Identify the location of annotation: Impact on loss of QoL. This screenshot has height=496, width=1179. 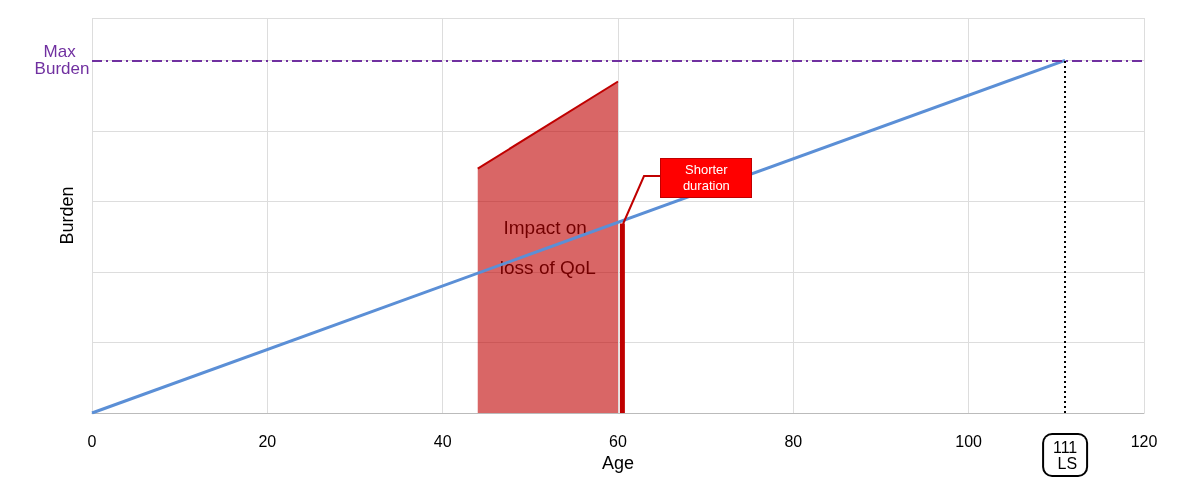
(547, 248).